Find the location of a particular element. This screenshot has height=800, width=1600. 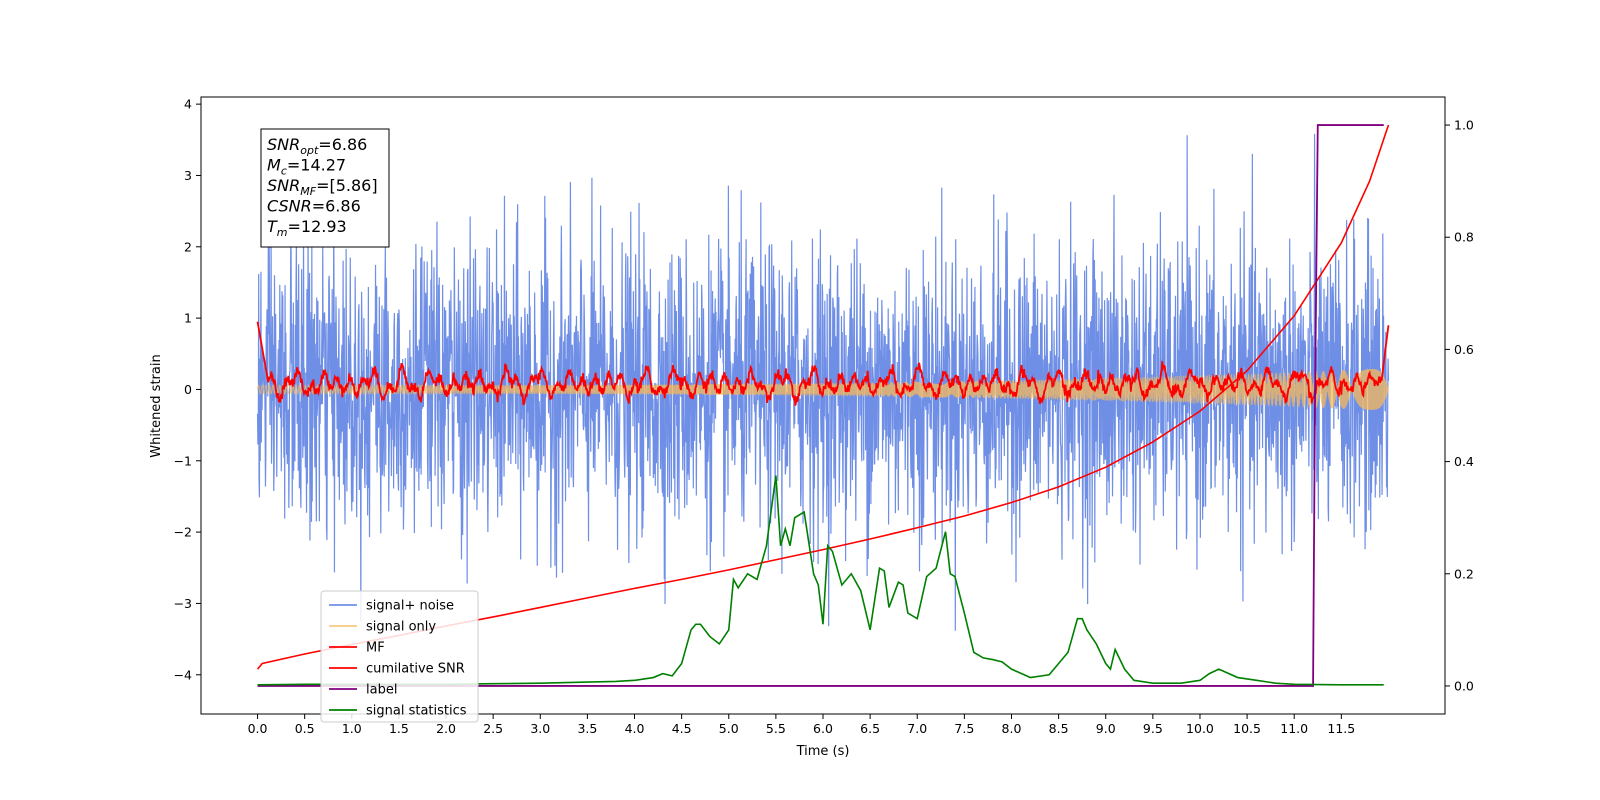

x-tick-label: 11.0 is located at coordinates (1294, 728).